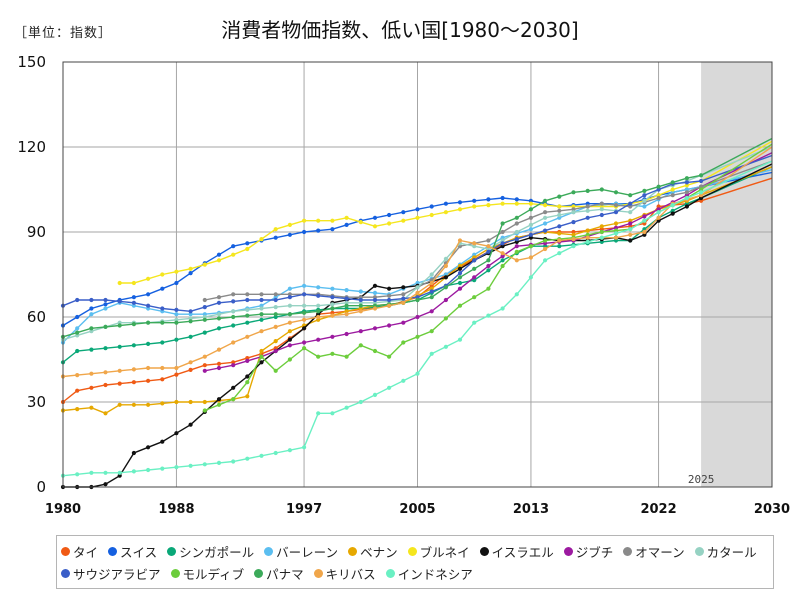 The image size is (800, 600). I want to click on legend-item: オマーン, so click(654, 551).